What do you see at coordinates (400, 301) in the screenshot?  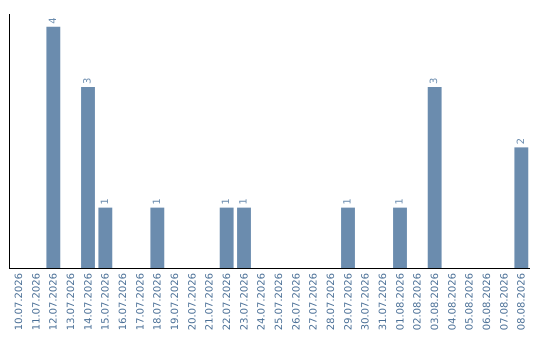 I see `x-tick-label: 01.08.2026` at bounding box center [400, 301].